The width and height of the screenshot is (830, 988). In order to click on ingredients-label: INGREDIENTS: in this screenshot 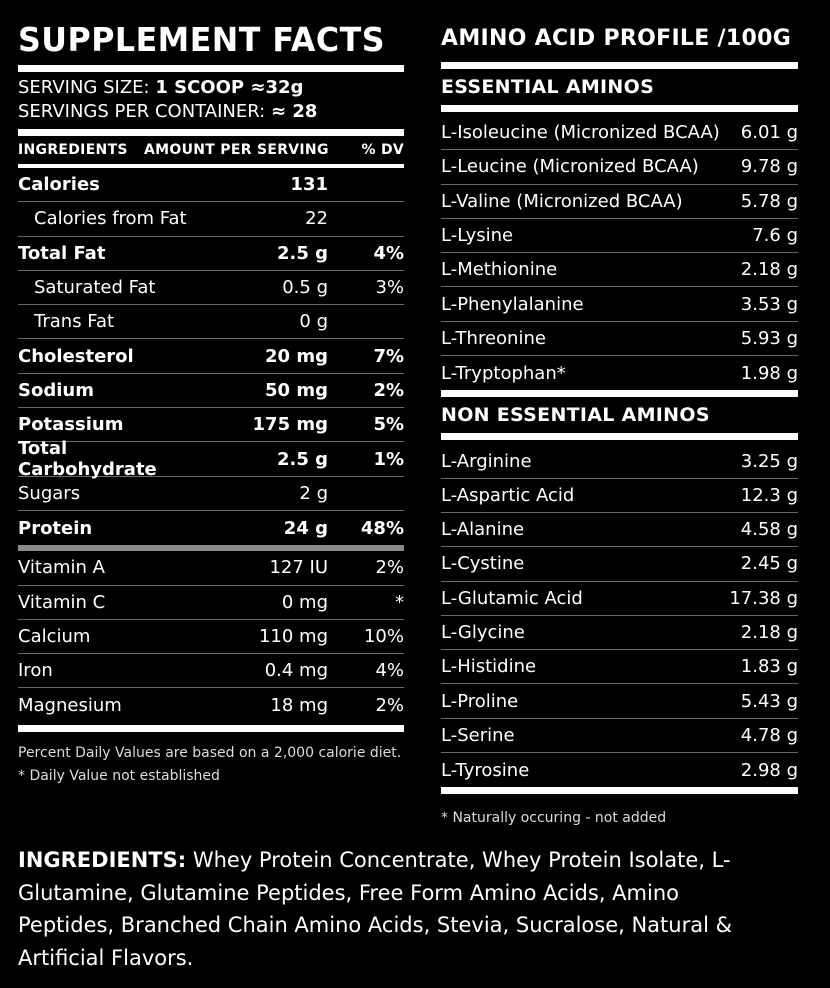, I will do `click(102, 860)`.